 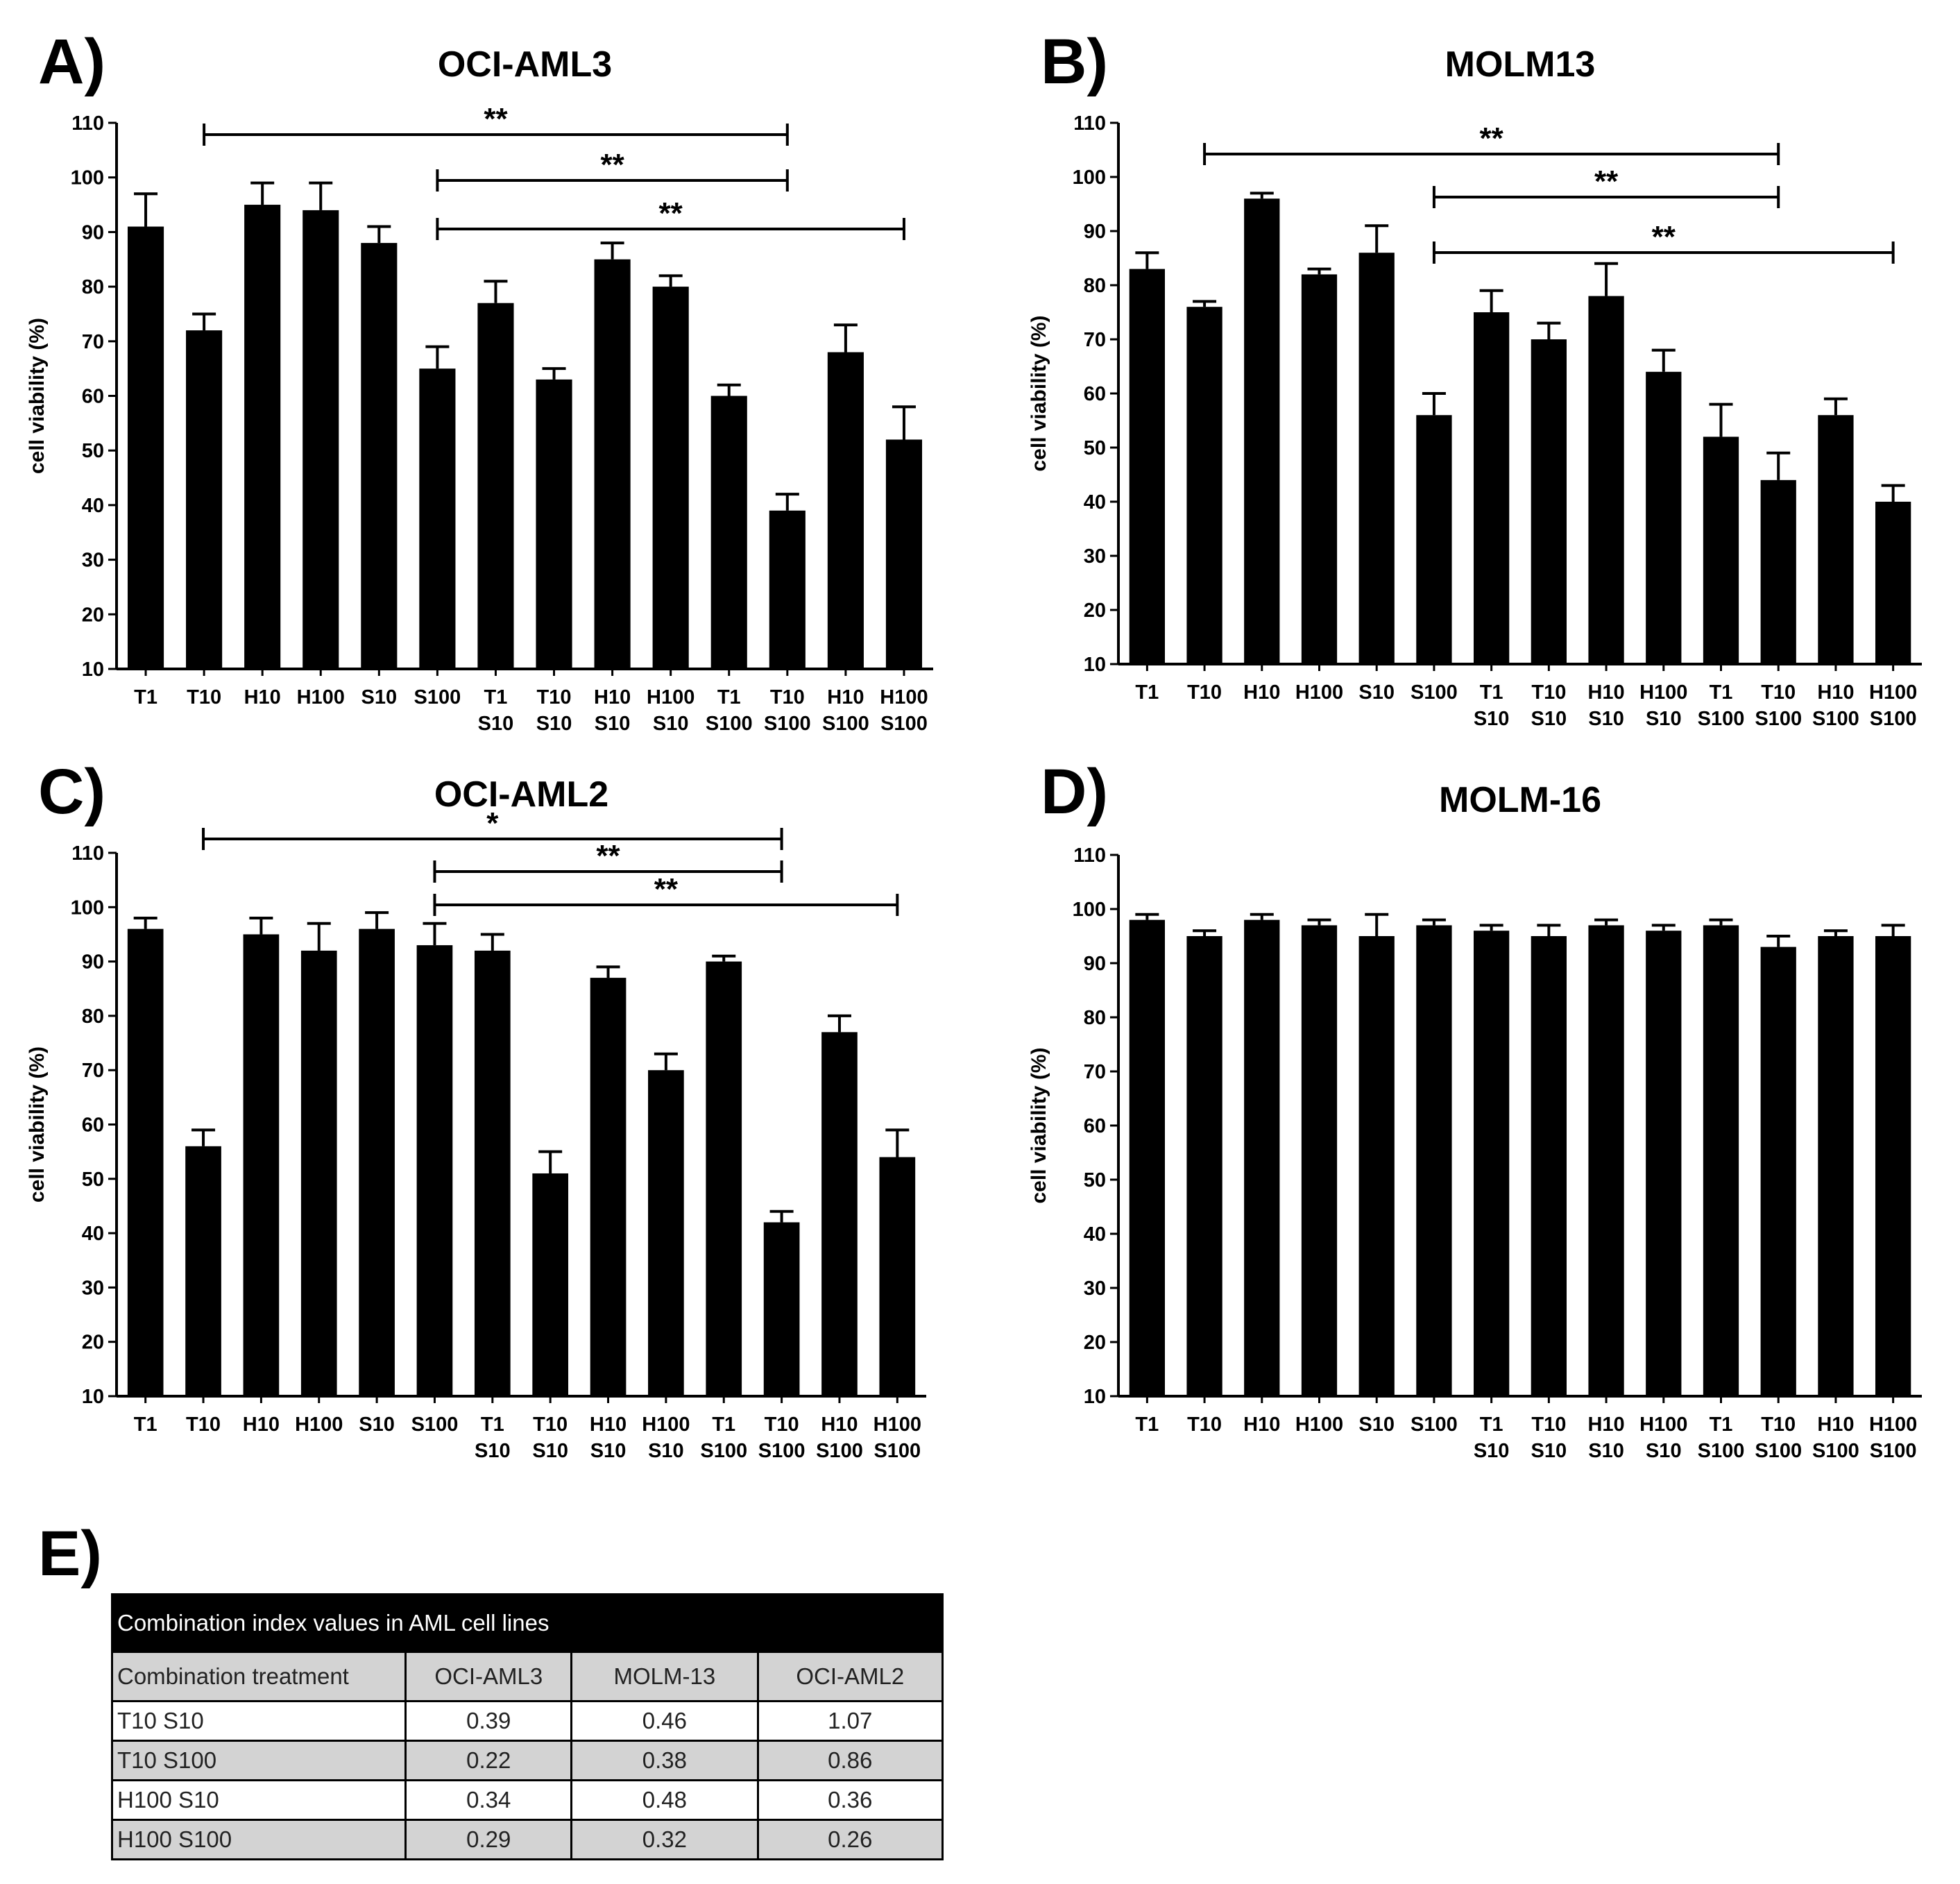 I want to click on table-cell: 0.38, so click(x=664, y=1760).